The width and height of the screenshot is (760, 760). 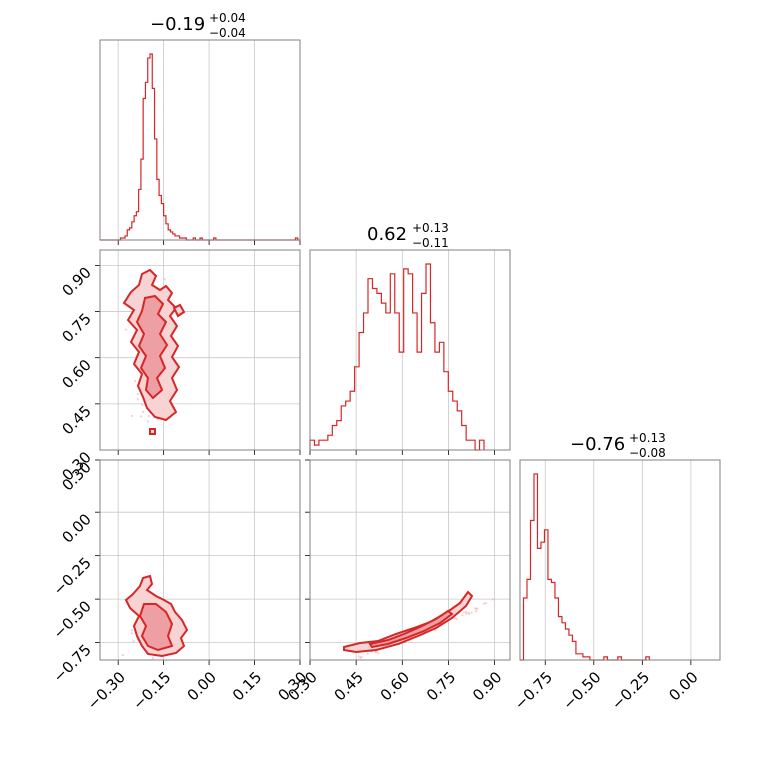 What do you see at coordinates (76, 420) in the screenshot?
I see `y-tick-label-p2: 0.45` at bounding box center [76, 420].